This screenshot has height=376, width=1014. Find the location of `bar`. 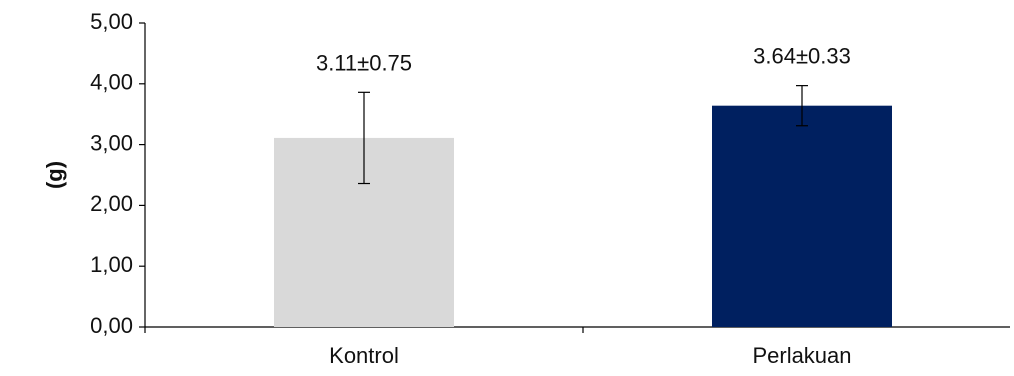

bar is located at coordinates (802, 216).